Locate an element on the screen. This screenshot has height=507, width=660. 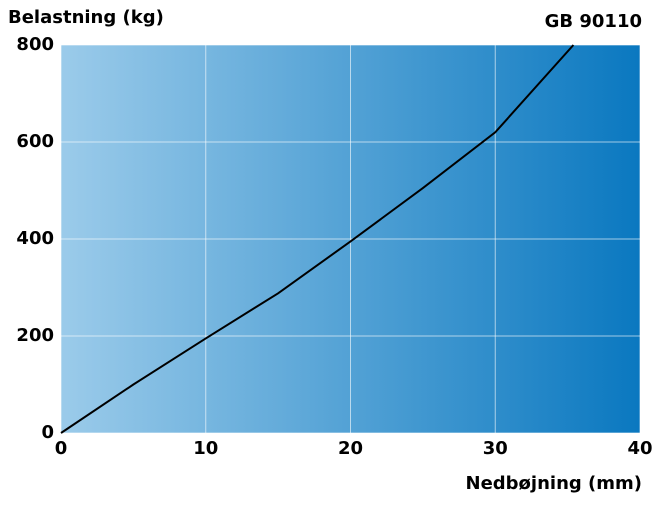
y-axis-label: Belastning (kg) is located at coordinates (86, 17).